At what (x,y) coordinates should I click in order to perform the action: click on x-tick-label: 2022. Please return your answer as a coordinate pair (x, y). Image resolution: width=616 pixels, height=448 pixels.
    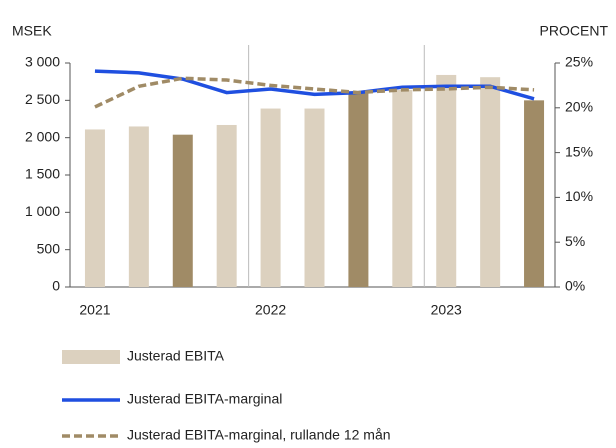
    Looking at the image, I should click on (270, 310).